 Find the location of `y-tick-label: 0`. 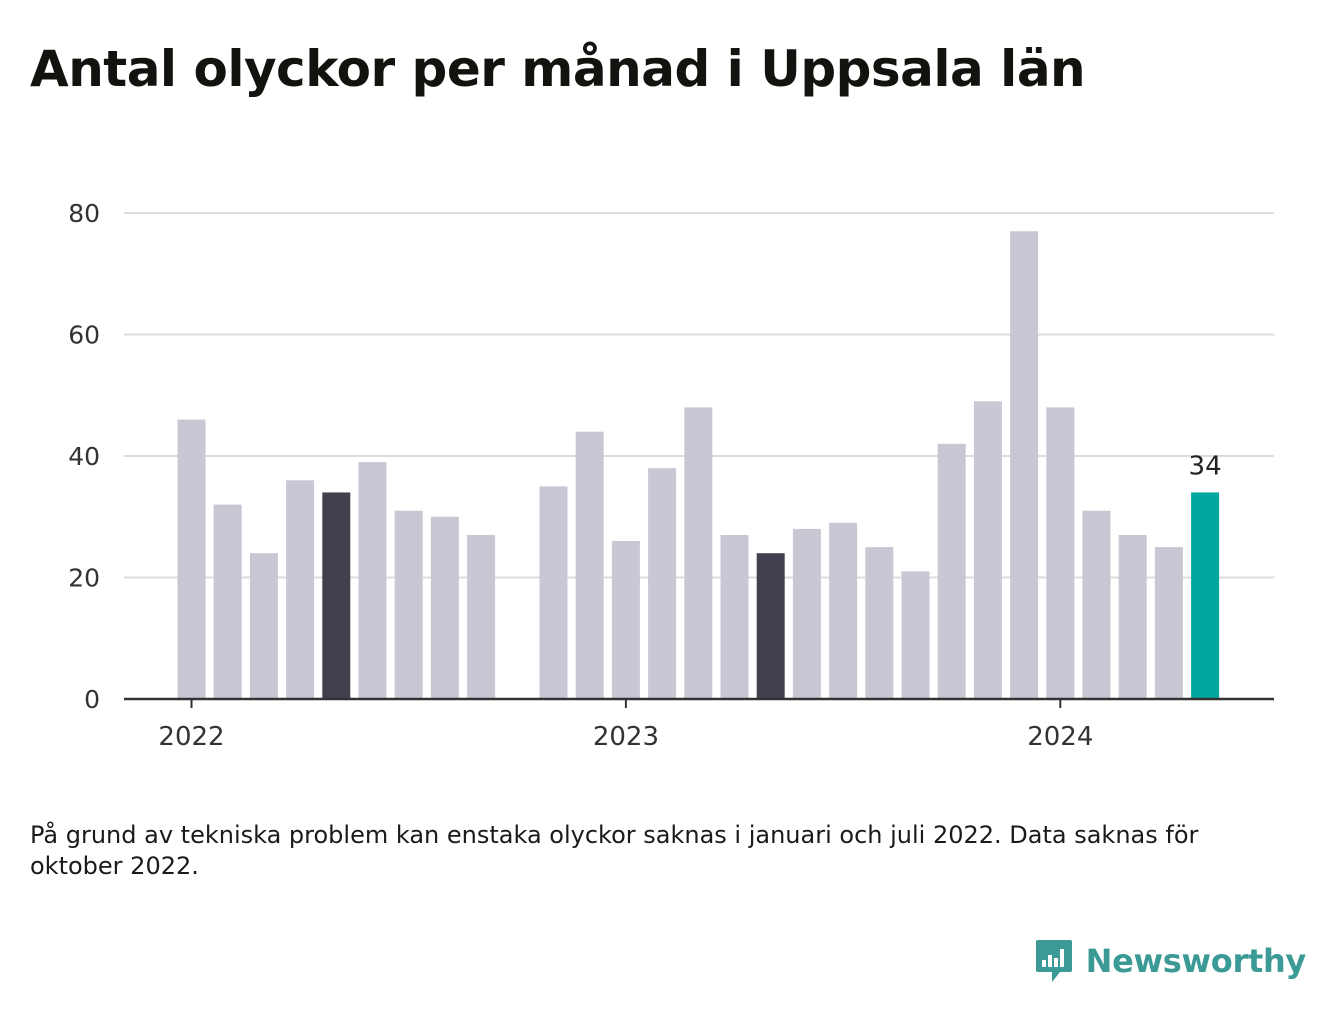

y-tick-label: 0 is located at coordinates (92, 699).